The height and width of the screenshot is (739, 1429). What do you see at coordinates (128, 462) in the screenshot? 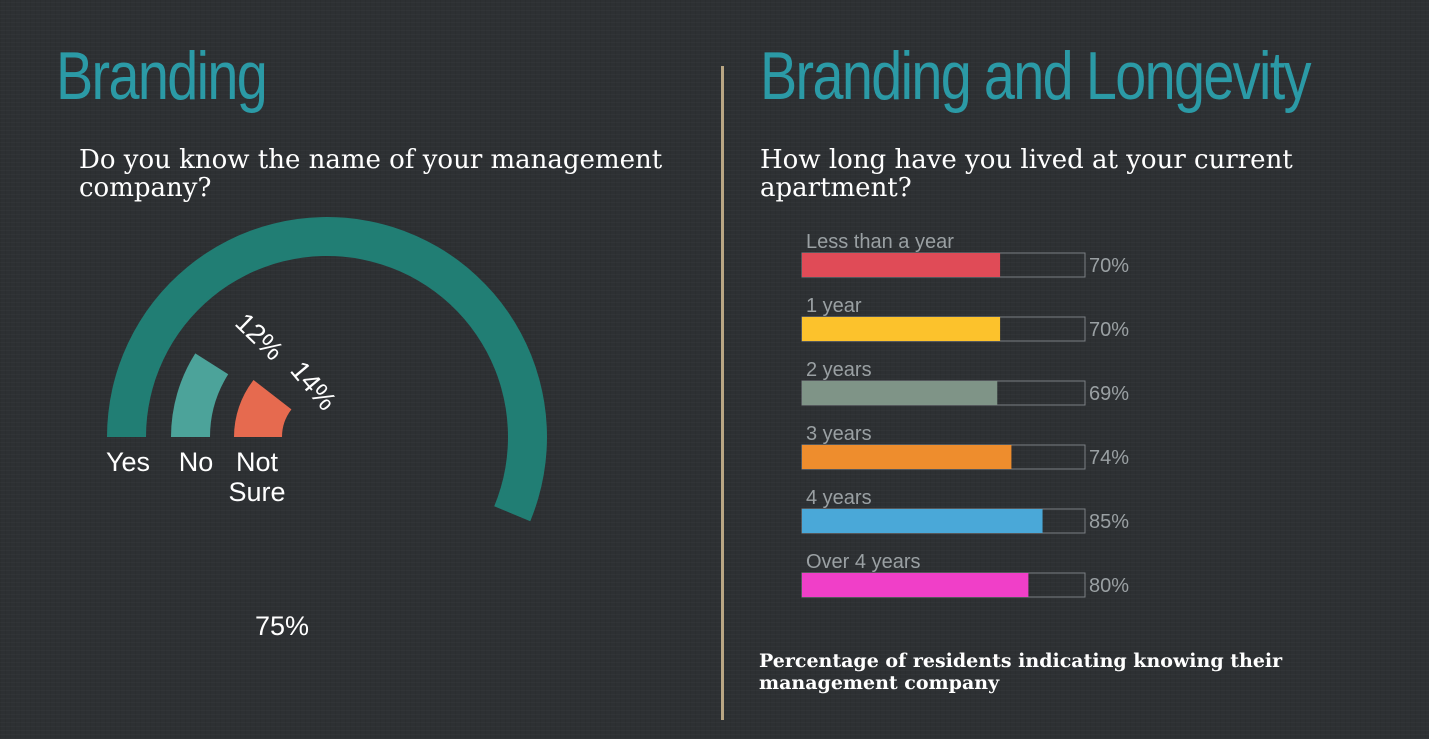
I see `category-label-yes: Yes` at bounding box center [128, 462].